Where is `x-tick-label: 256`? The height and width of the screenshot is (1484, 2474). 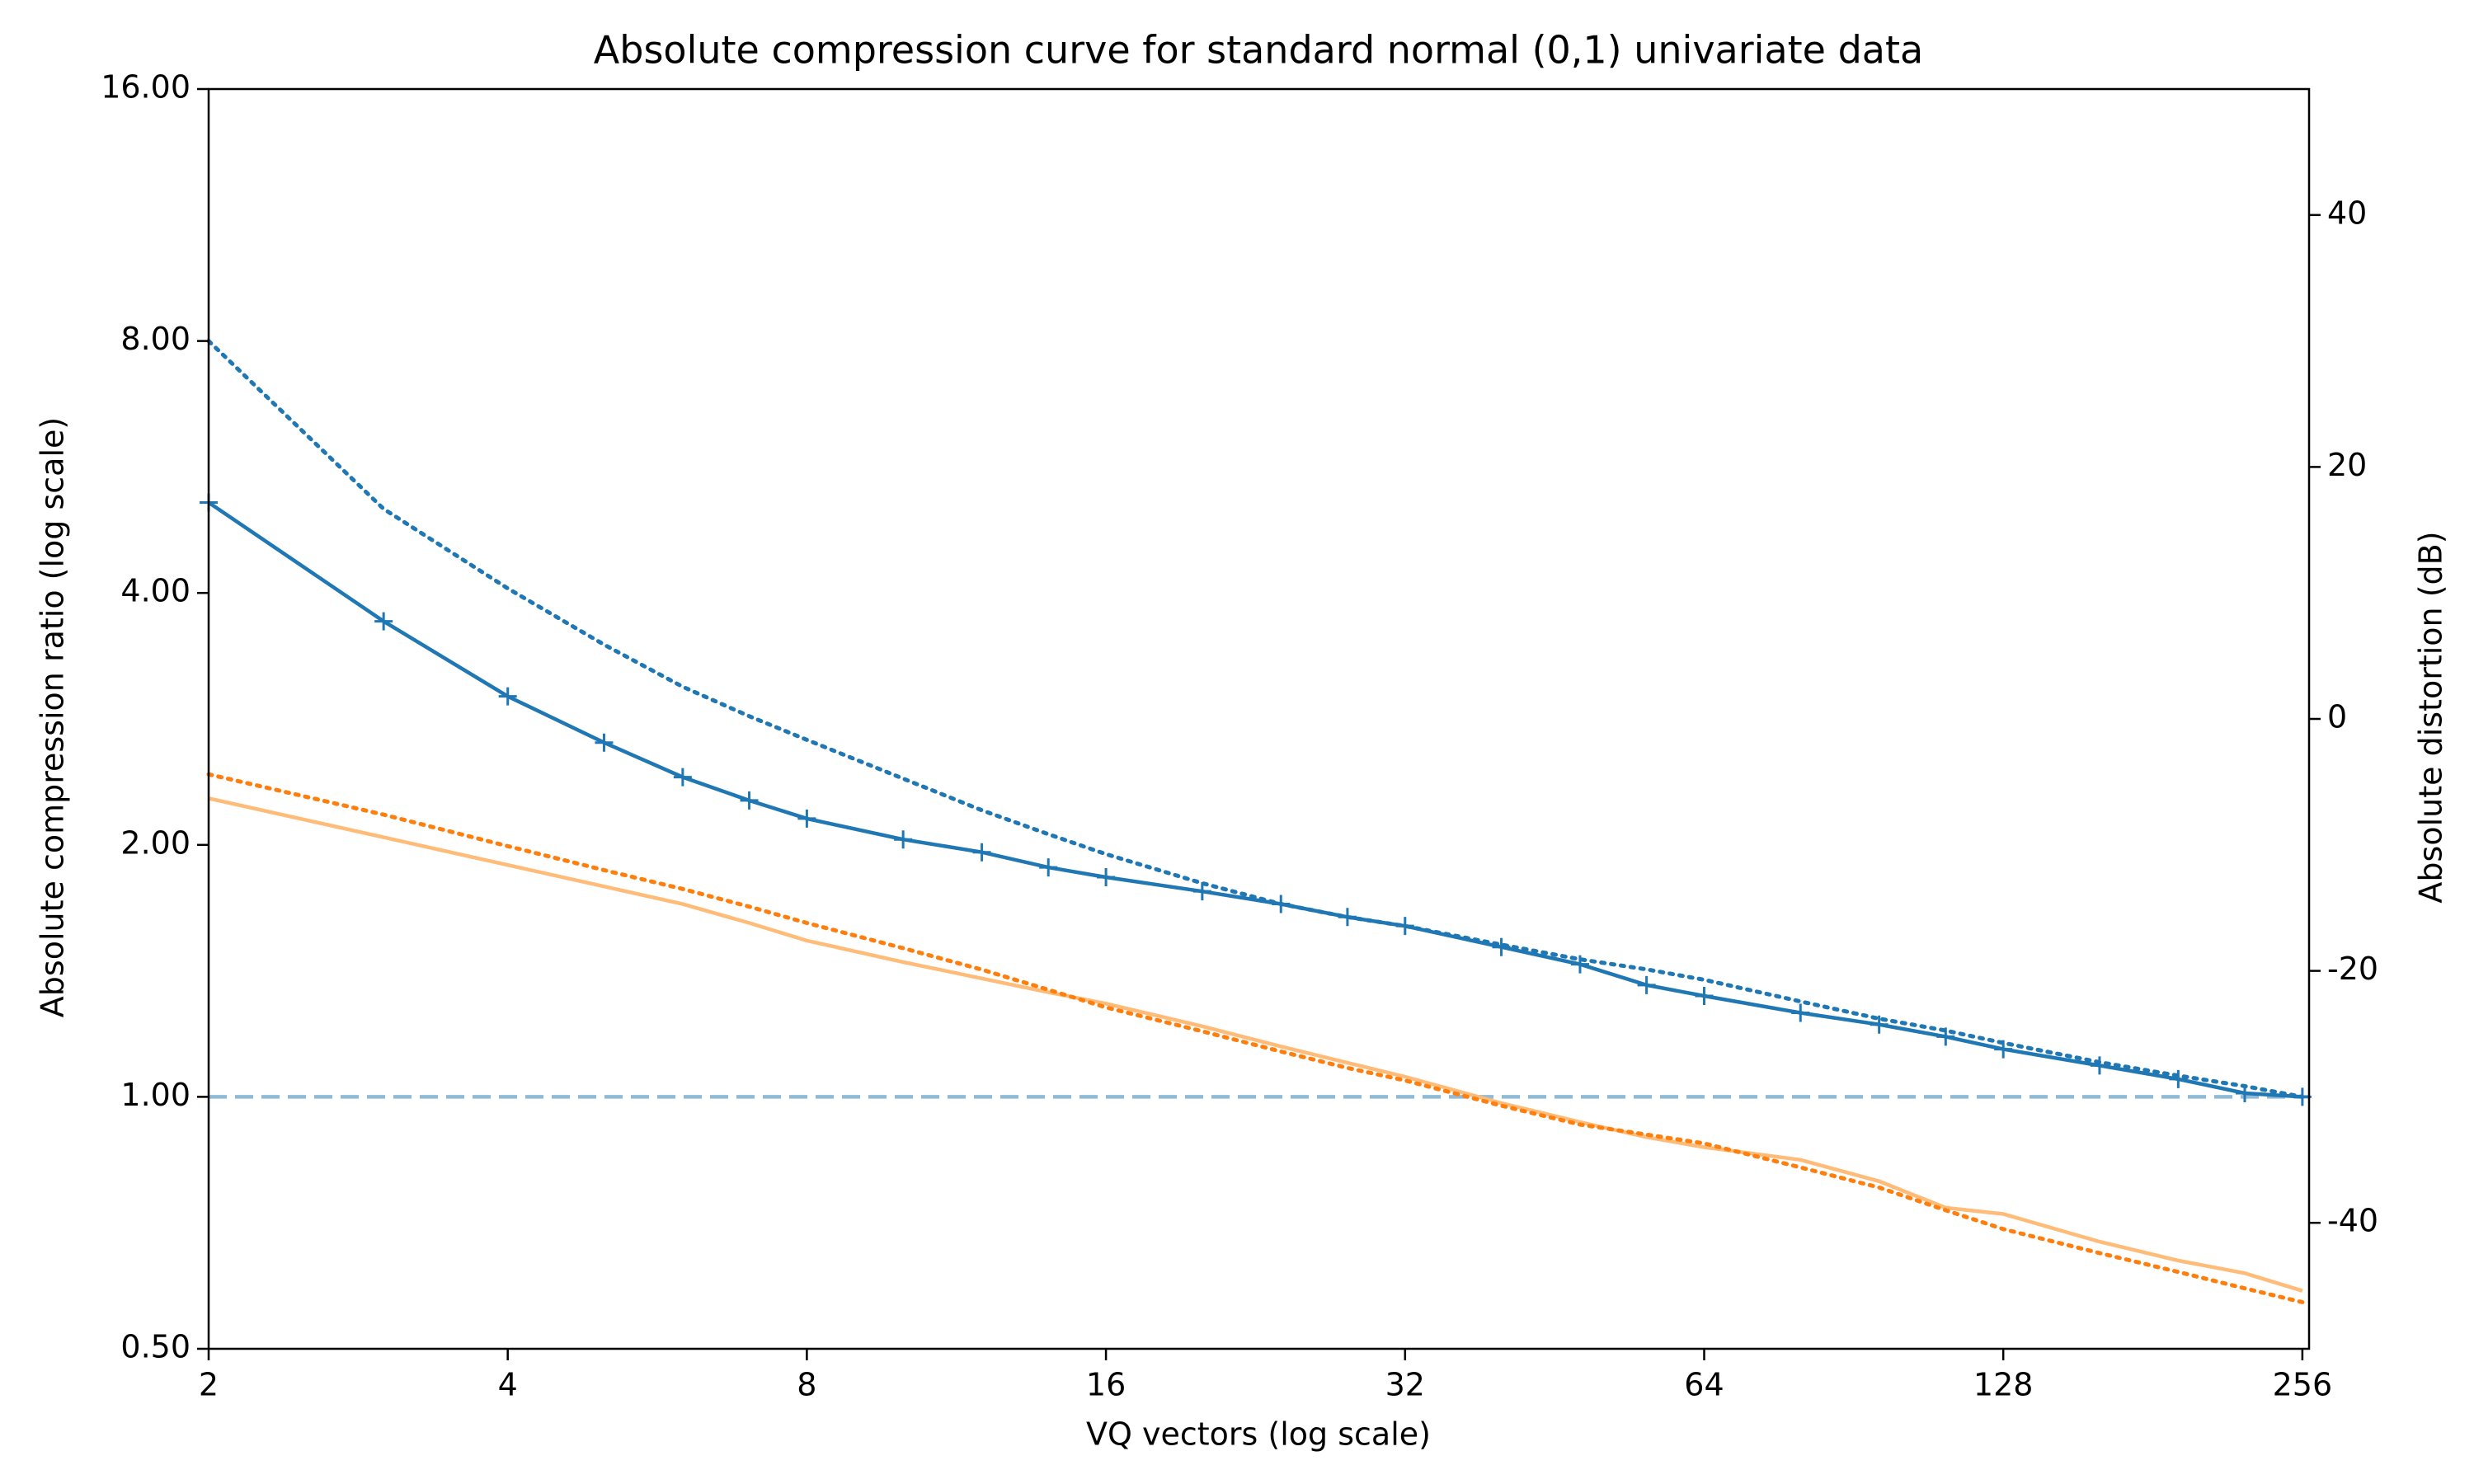
x-tick-label: 256 is located at coordinates (2303, 1385).